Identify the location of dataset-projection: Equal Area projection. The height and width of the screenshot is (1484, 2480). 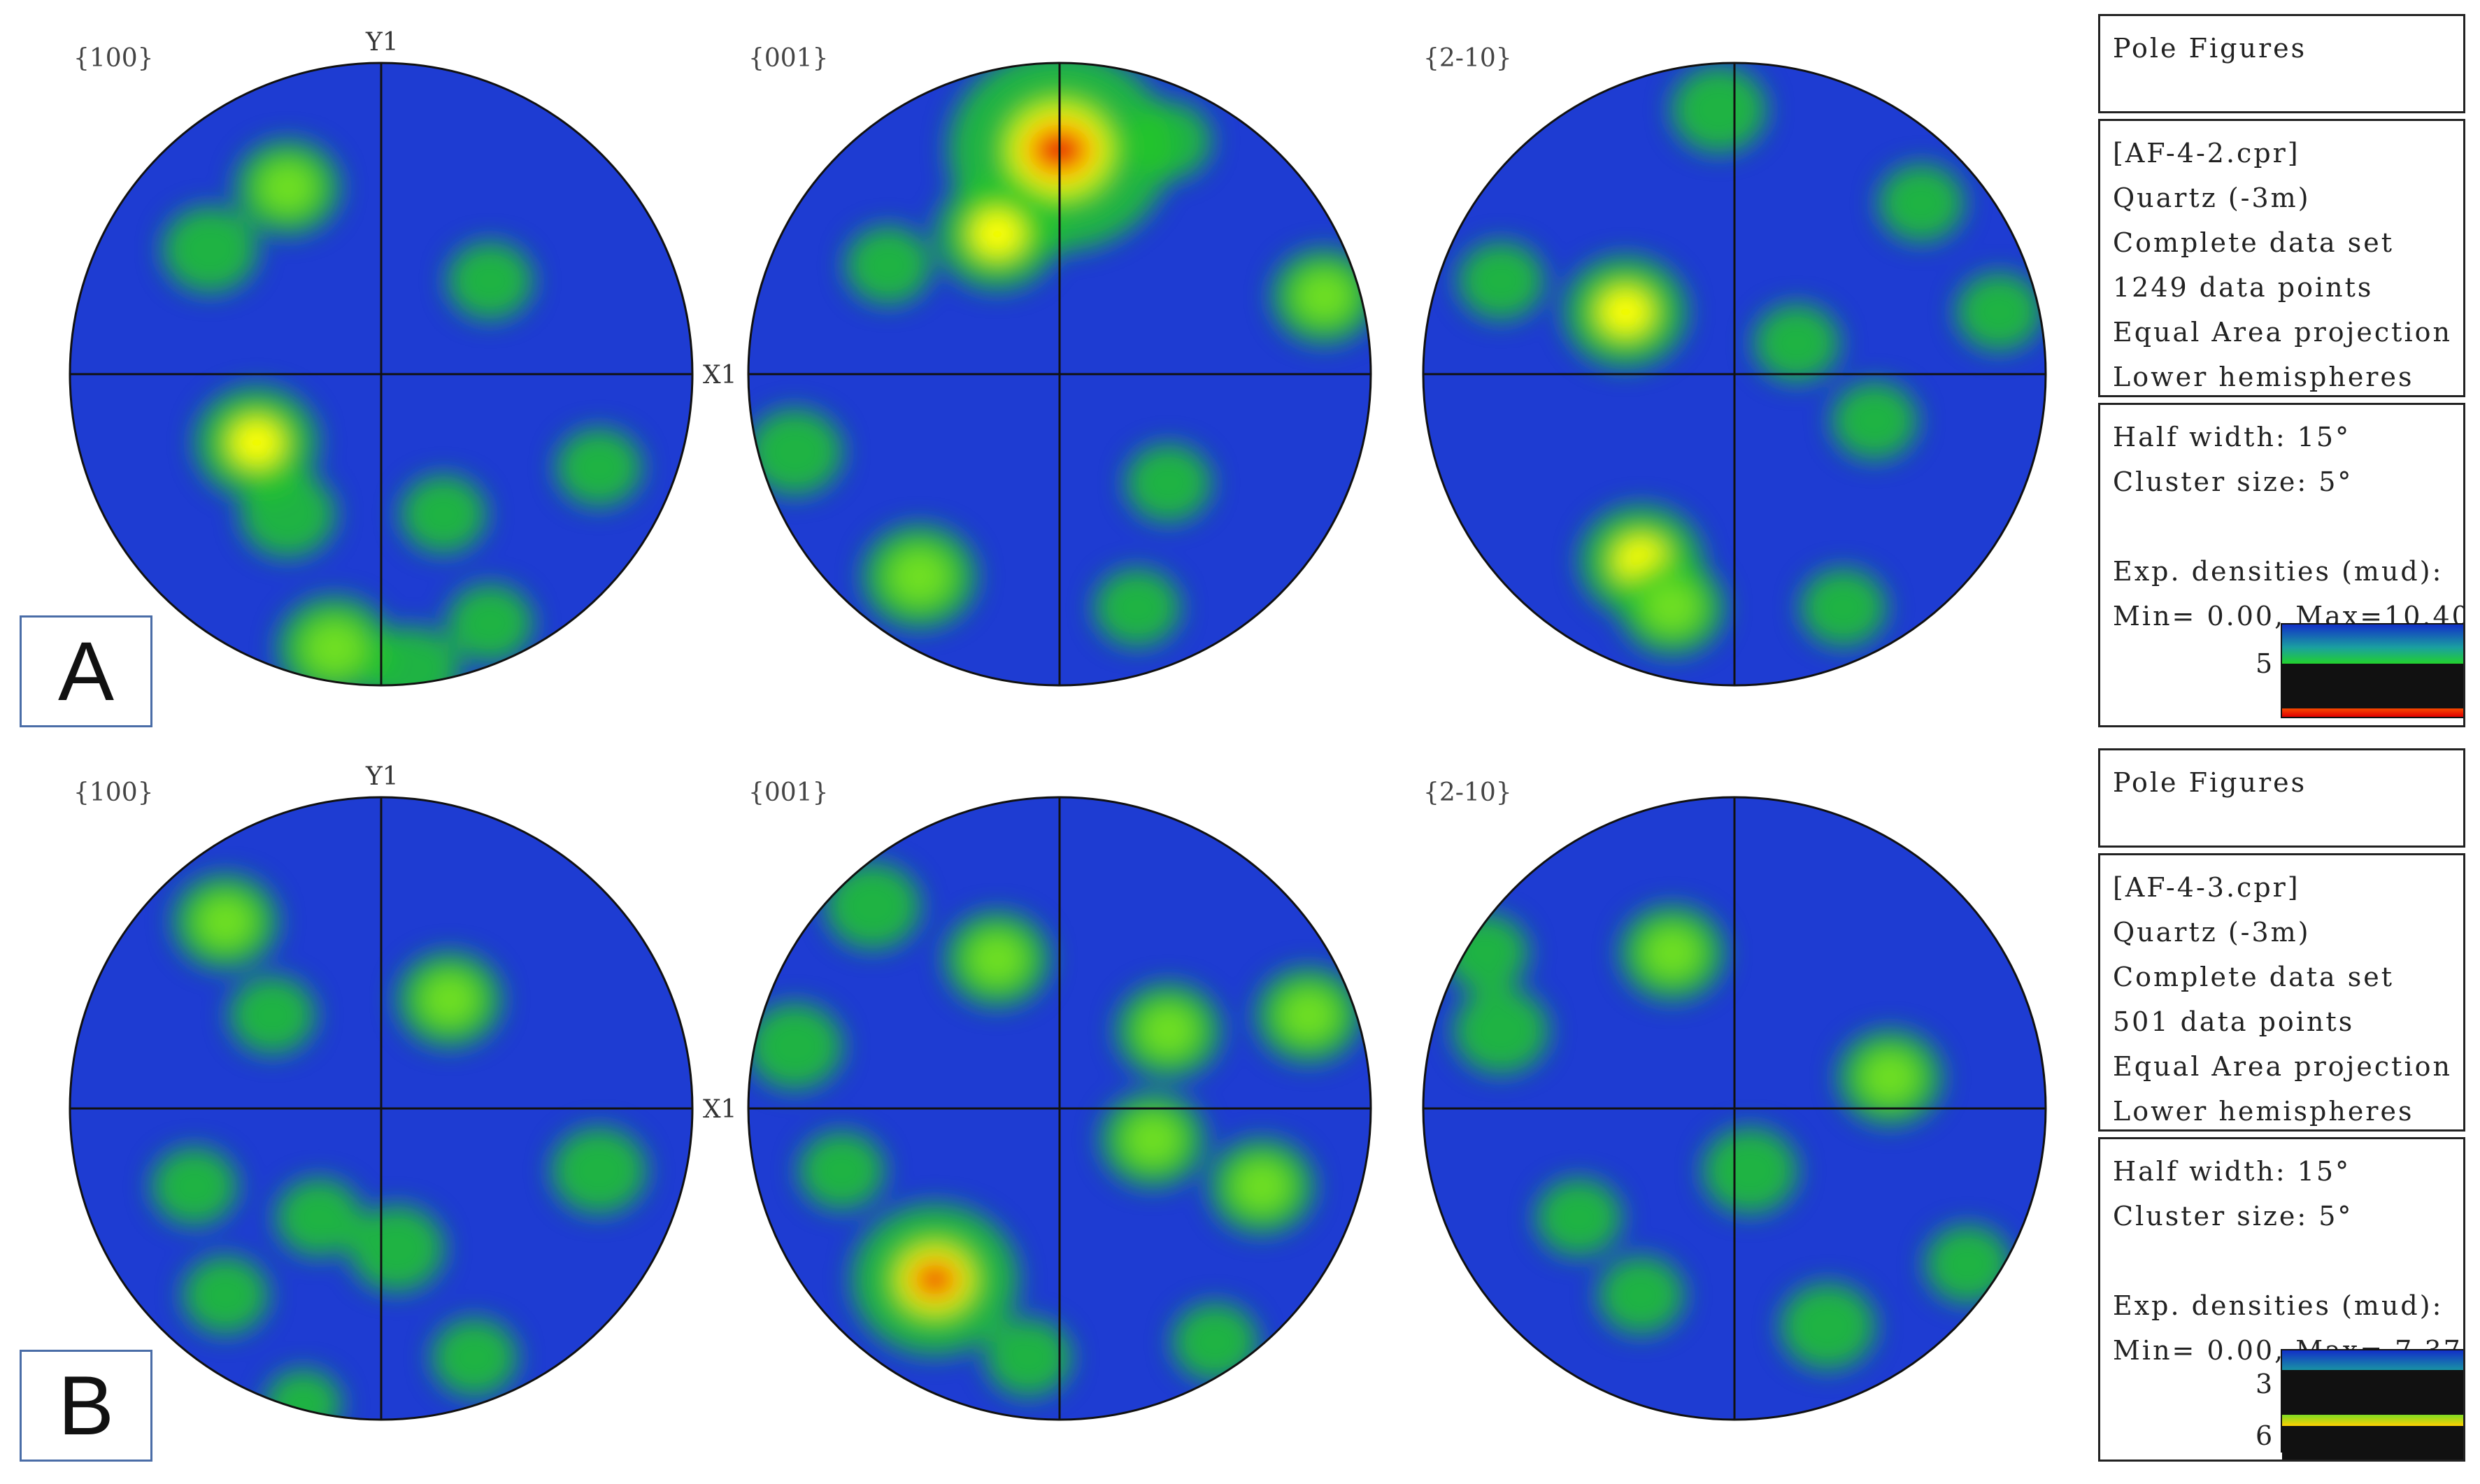
(2282, 332).